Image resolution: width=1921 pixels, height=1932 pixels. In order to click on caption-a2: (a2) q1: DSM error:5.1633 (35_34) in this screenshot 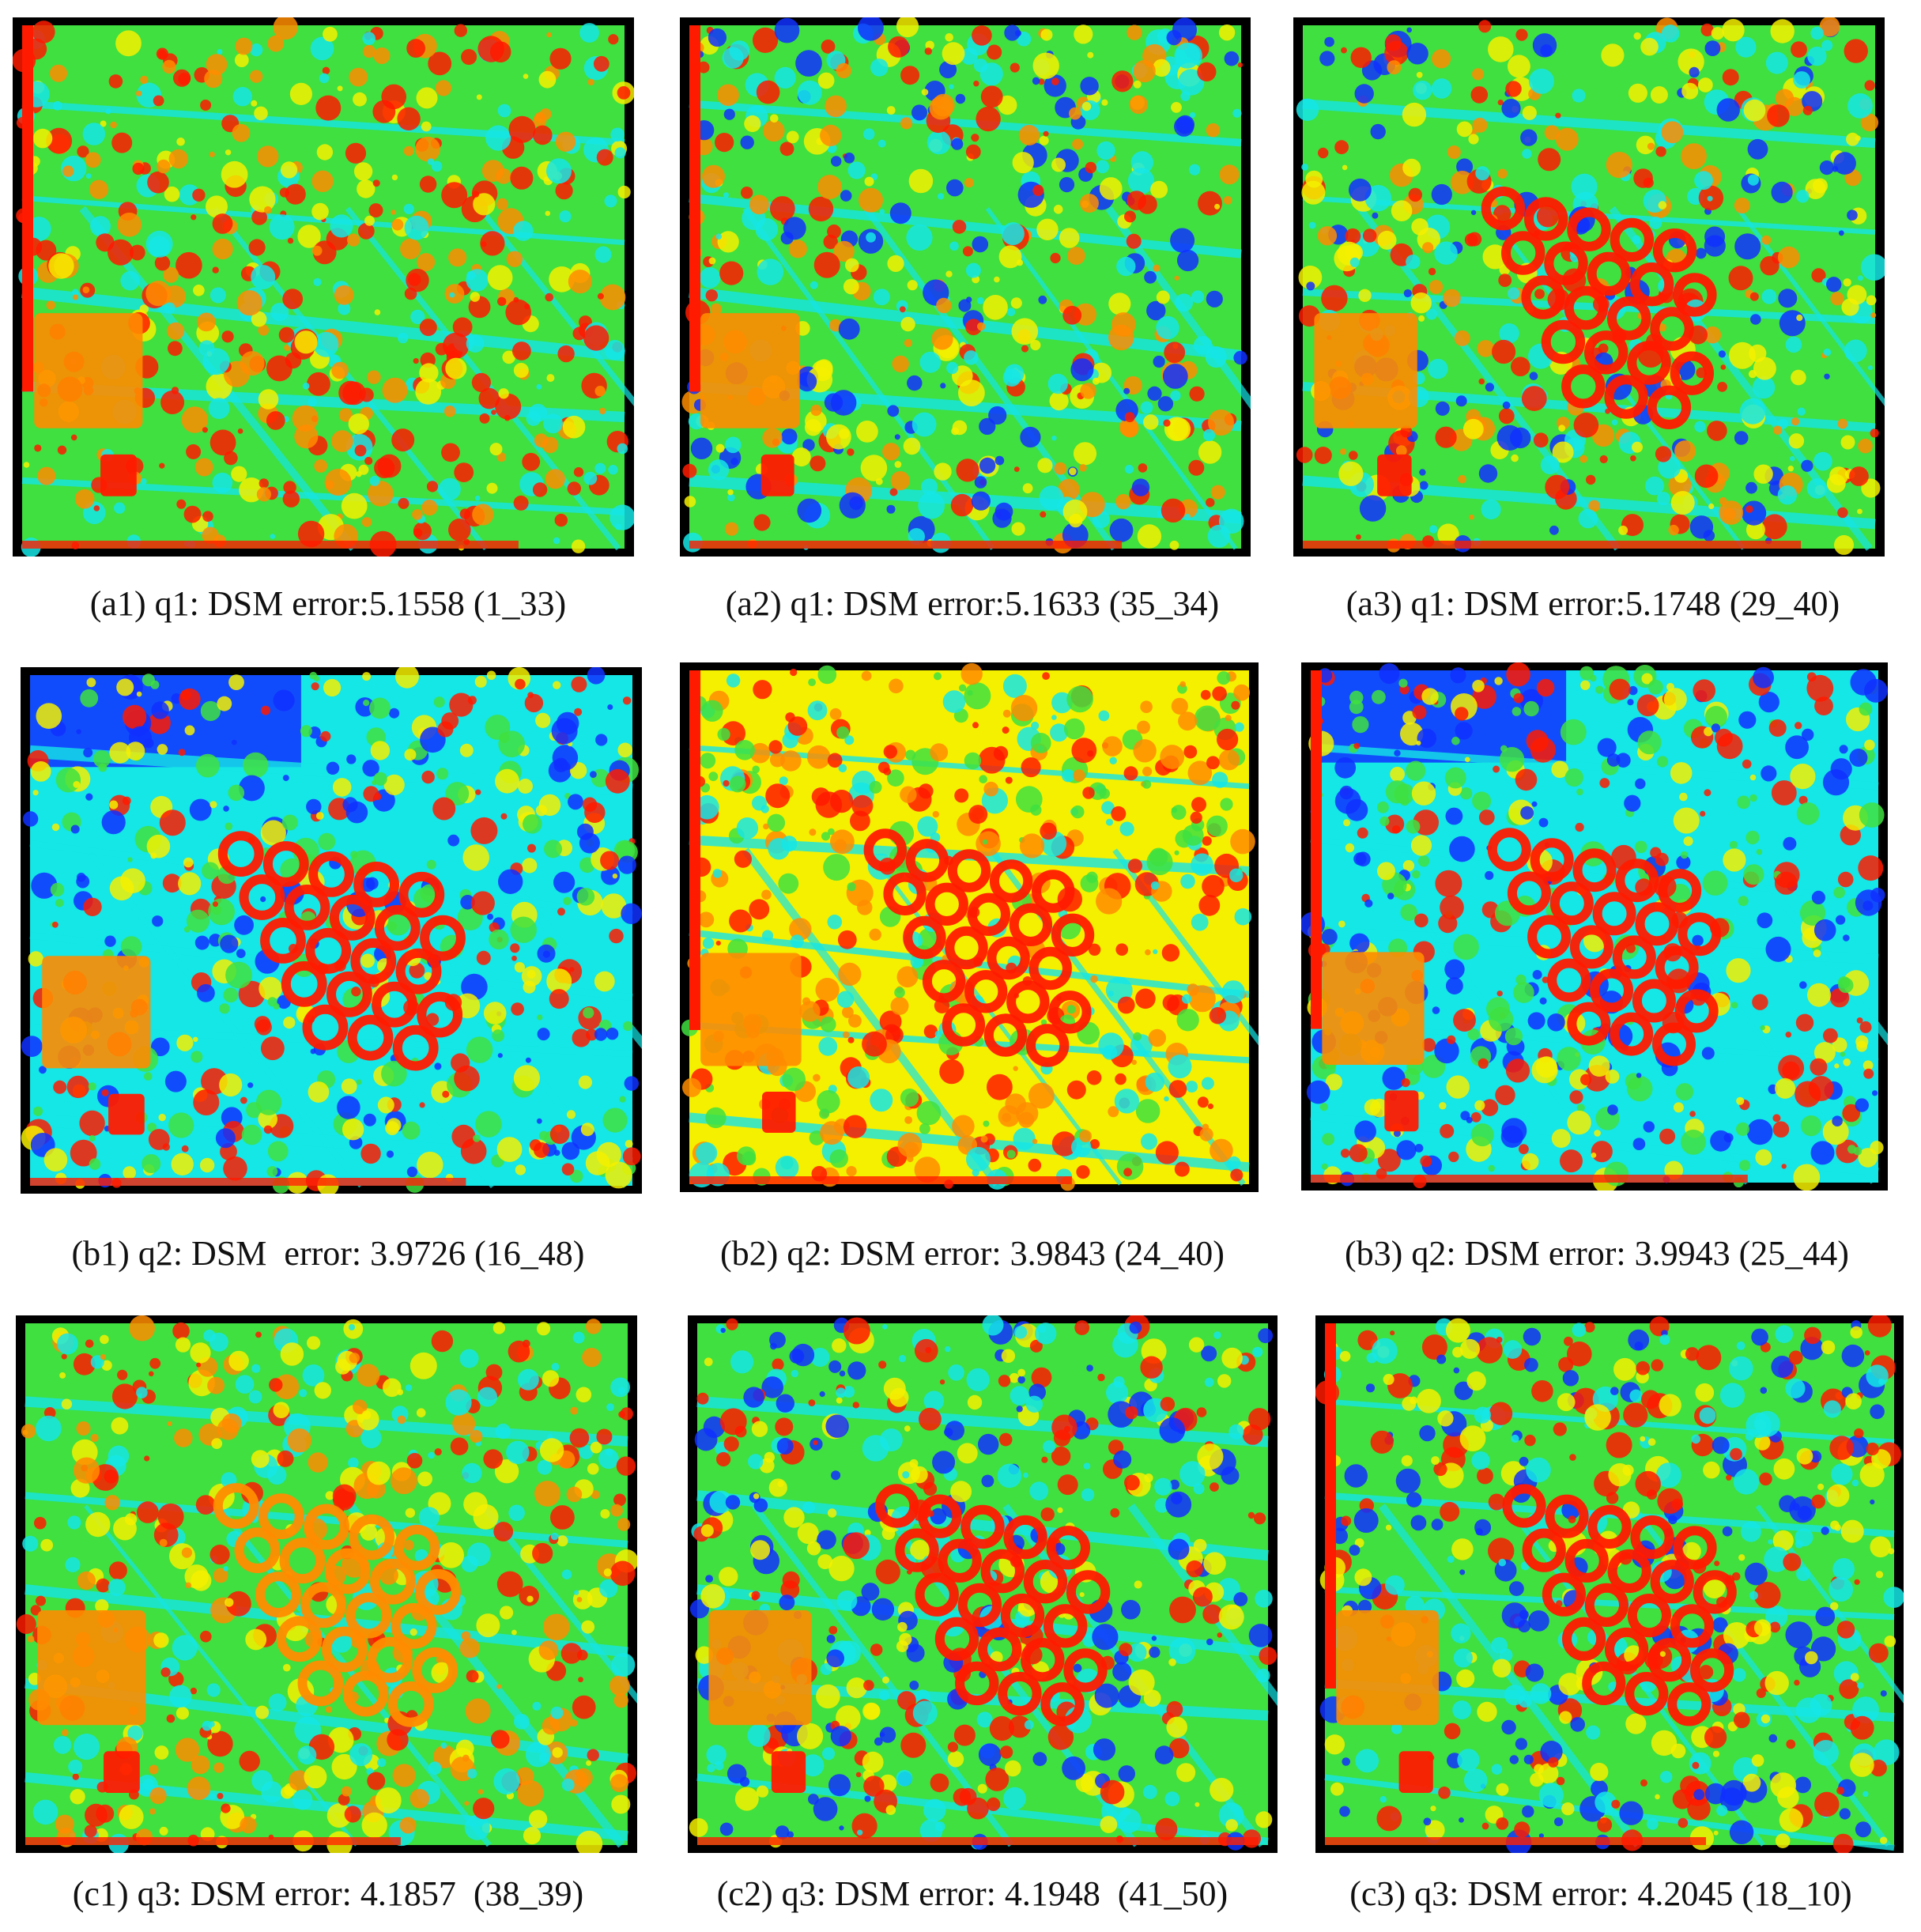, I will do `click(972, 603)`.